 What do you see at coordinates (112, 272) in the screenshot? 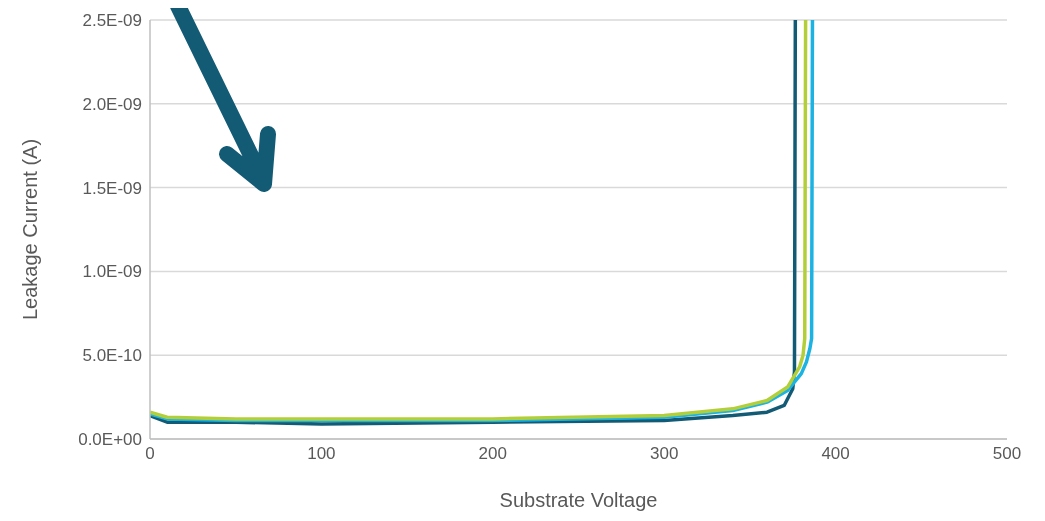
I see `y-tick-label: 1.0E-09` at bounding box center [112, 272].